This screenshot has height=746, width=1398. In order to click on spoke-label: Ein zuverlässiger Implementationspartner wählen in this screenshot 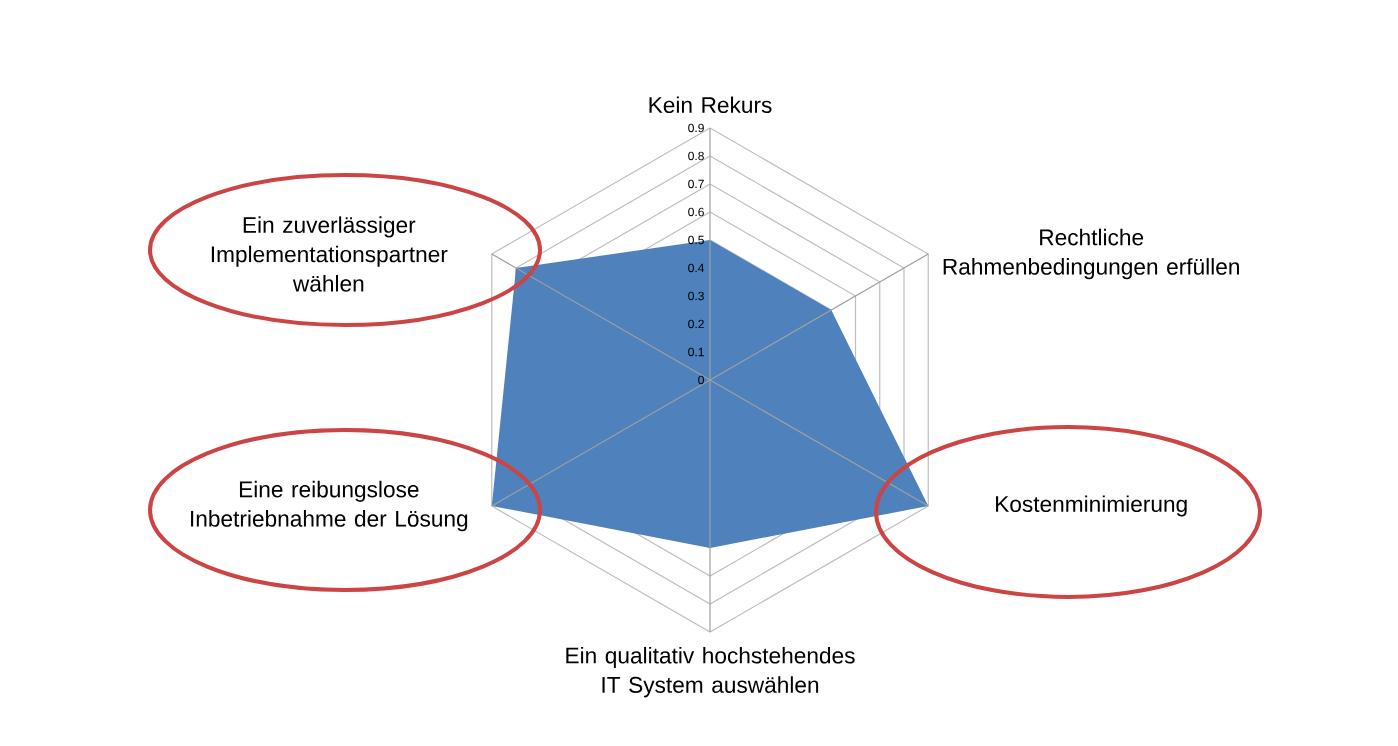, I will do `click(329, 254)`.